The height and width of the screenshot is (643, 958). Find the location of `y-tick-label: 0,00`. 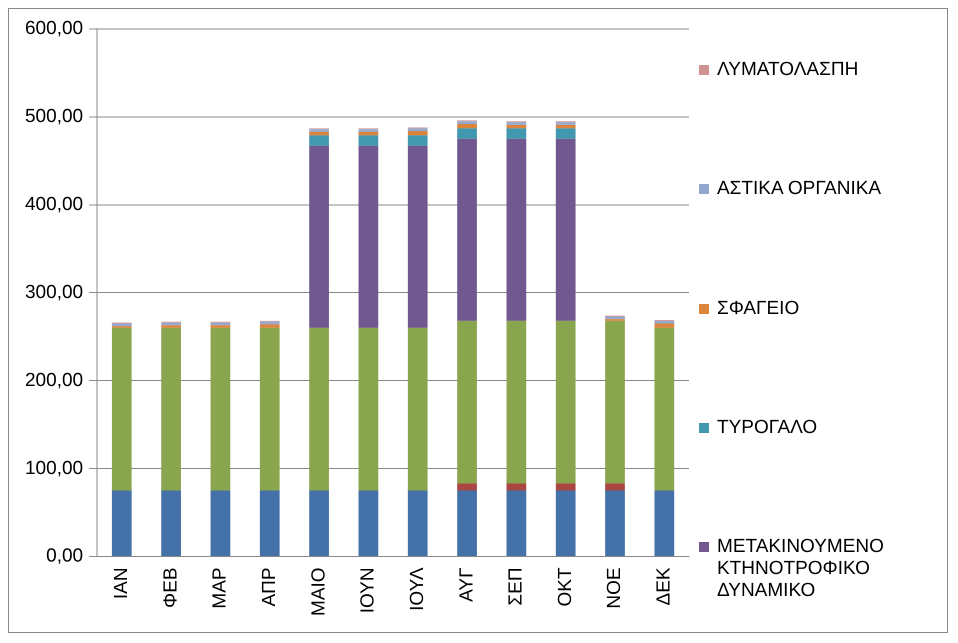

y-tick-label: 0,00 is located at coordinates (65, 556).